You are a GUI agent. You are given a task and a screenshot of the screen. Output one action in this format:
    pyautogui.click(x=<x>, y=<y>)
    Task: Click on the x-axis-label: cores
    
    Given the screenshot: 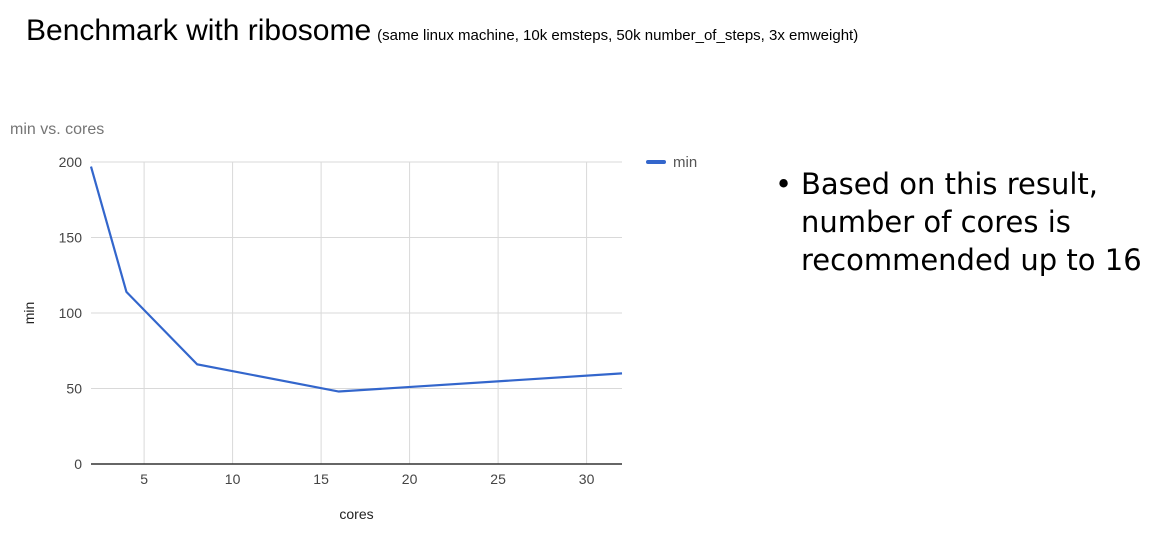 What is the action you would take?
    pyautogui.click(x=356, y=514)
    